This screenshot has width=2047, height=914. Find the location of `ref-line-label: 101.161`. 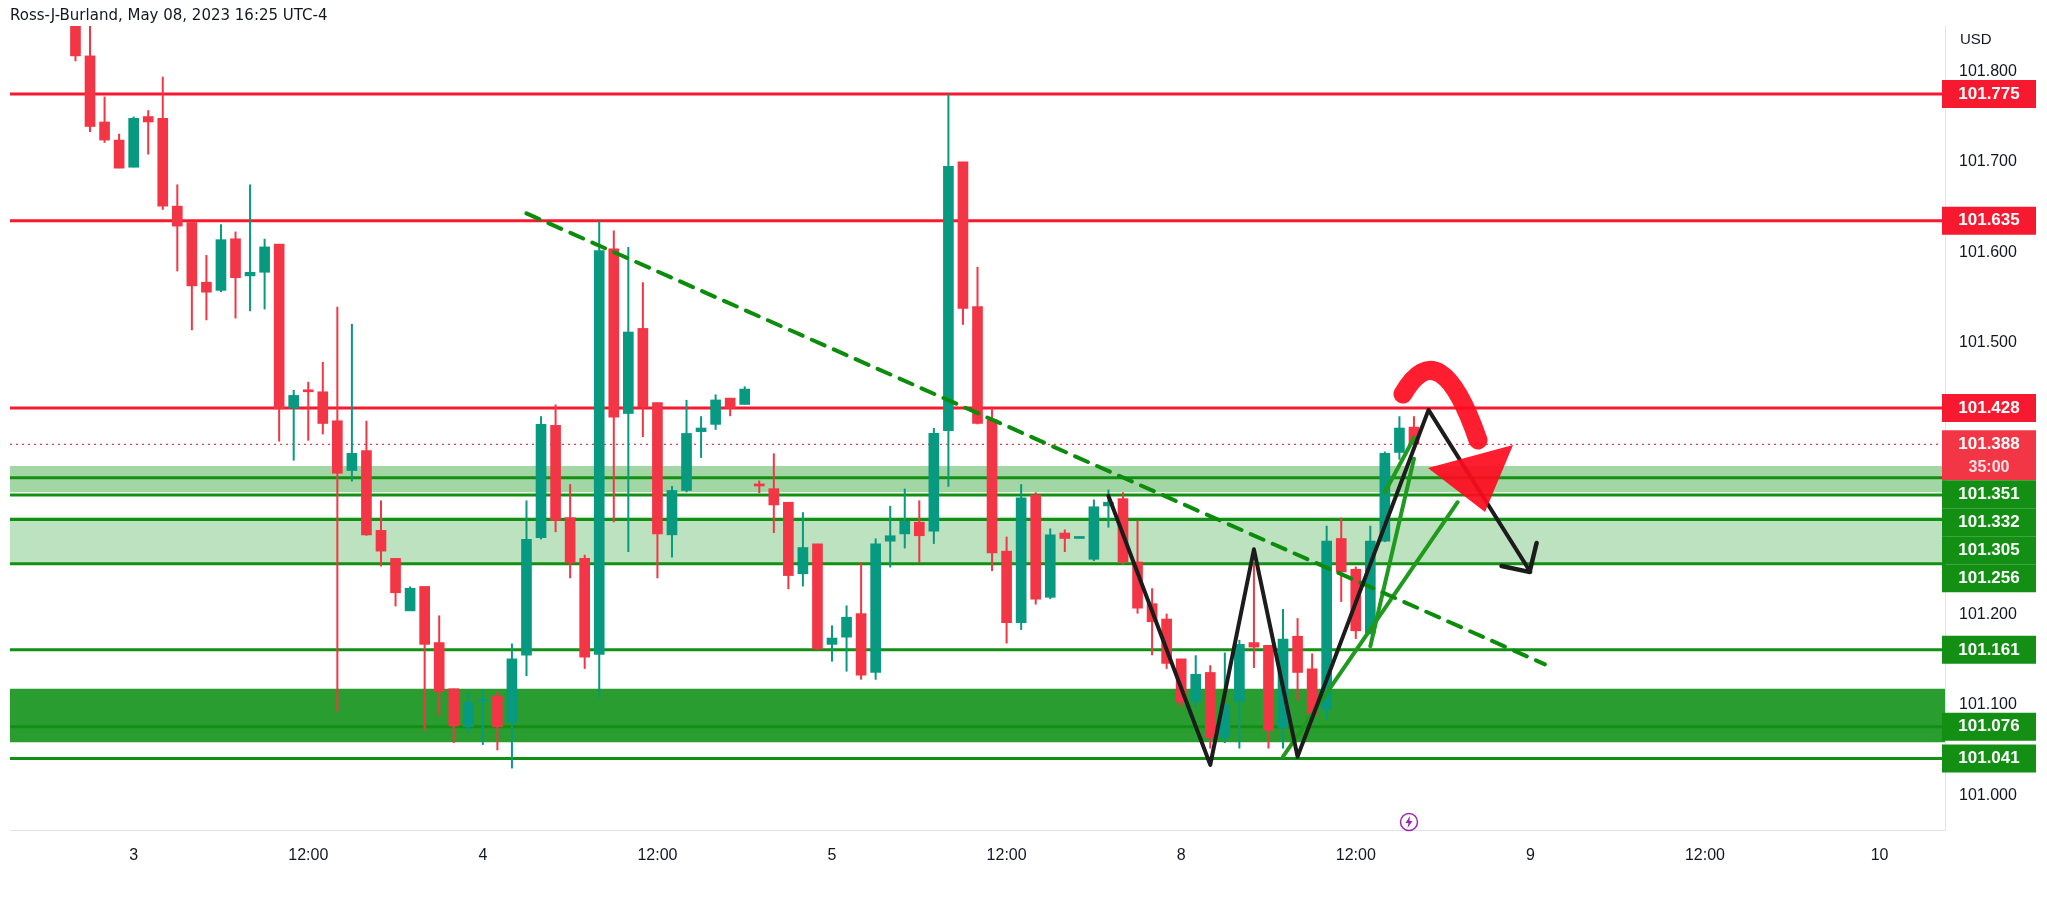

ref-line-label: 101.161 is located at coordinates (1989, 649).